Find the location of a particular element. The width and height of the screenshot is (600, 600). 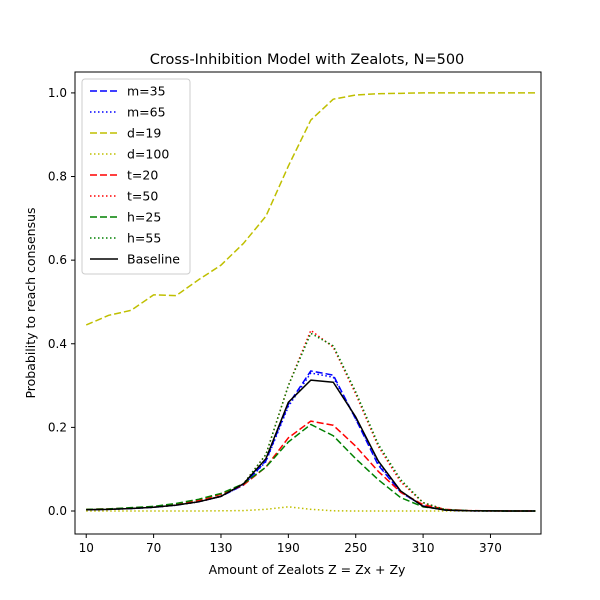

x-axis: 10 70 130 190 250 310 370 is located at coordinates (290, 544).